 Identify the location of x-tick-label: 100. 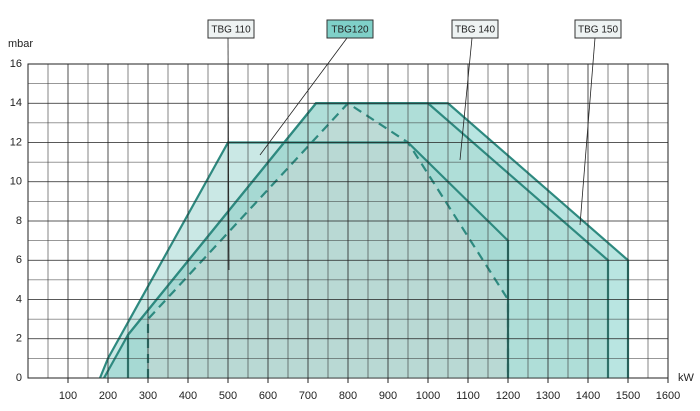
(68, 396).